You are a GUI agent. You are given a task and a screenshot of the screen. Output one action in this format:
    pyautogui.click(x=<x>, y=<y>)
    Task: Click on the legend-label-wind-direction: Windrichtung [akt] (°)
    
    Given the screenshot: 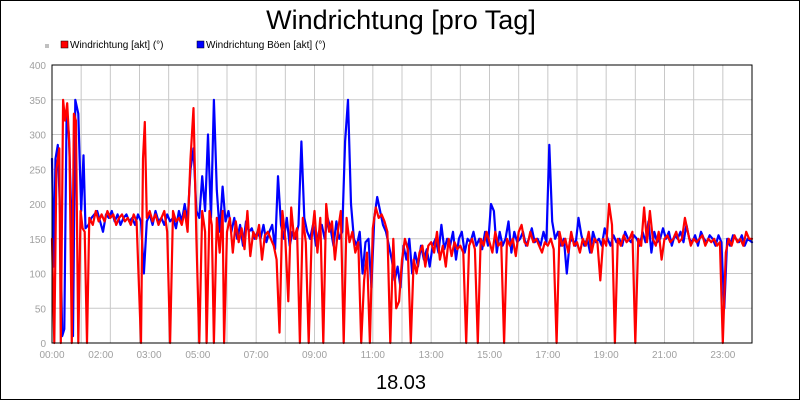 What is the action you would take?
    pyautogui.click(x=116, y=45)
    